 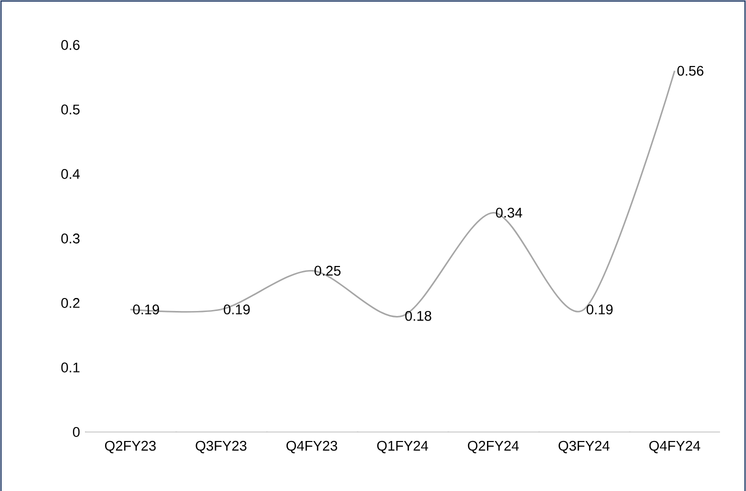 I want to click on y-tick-label: 0.2, so click(x=70, y=303).